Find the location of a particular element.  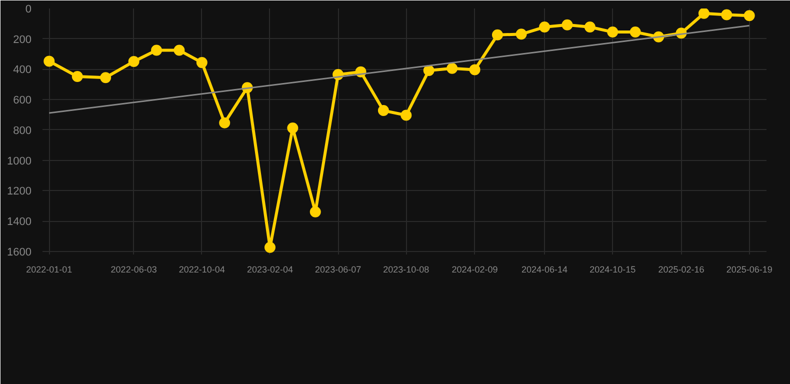

y-tick-label: 0 is located at coordinates (28, 10).